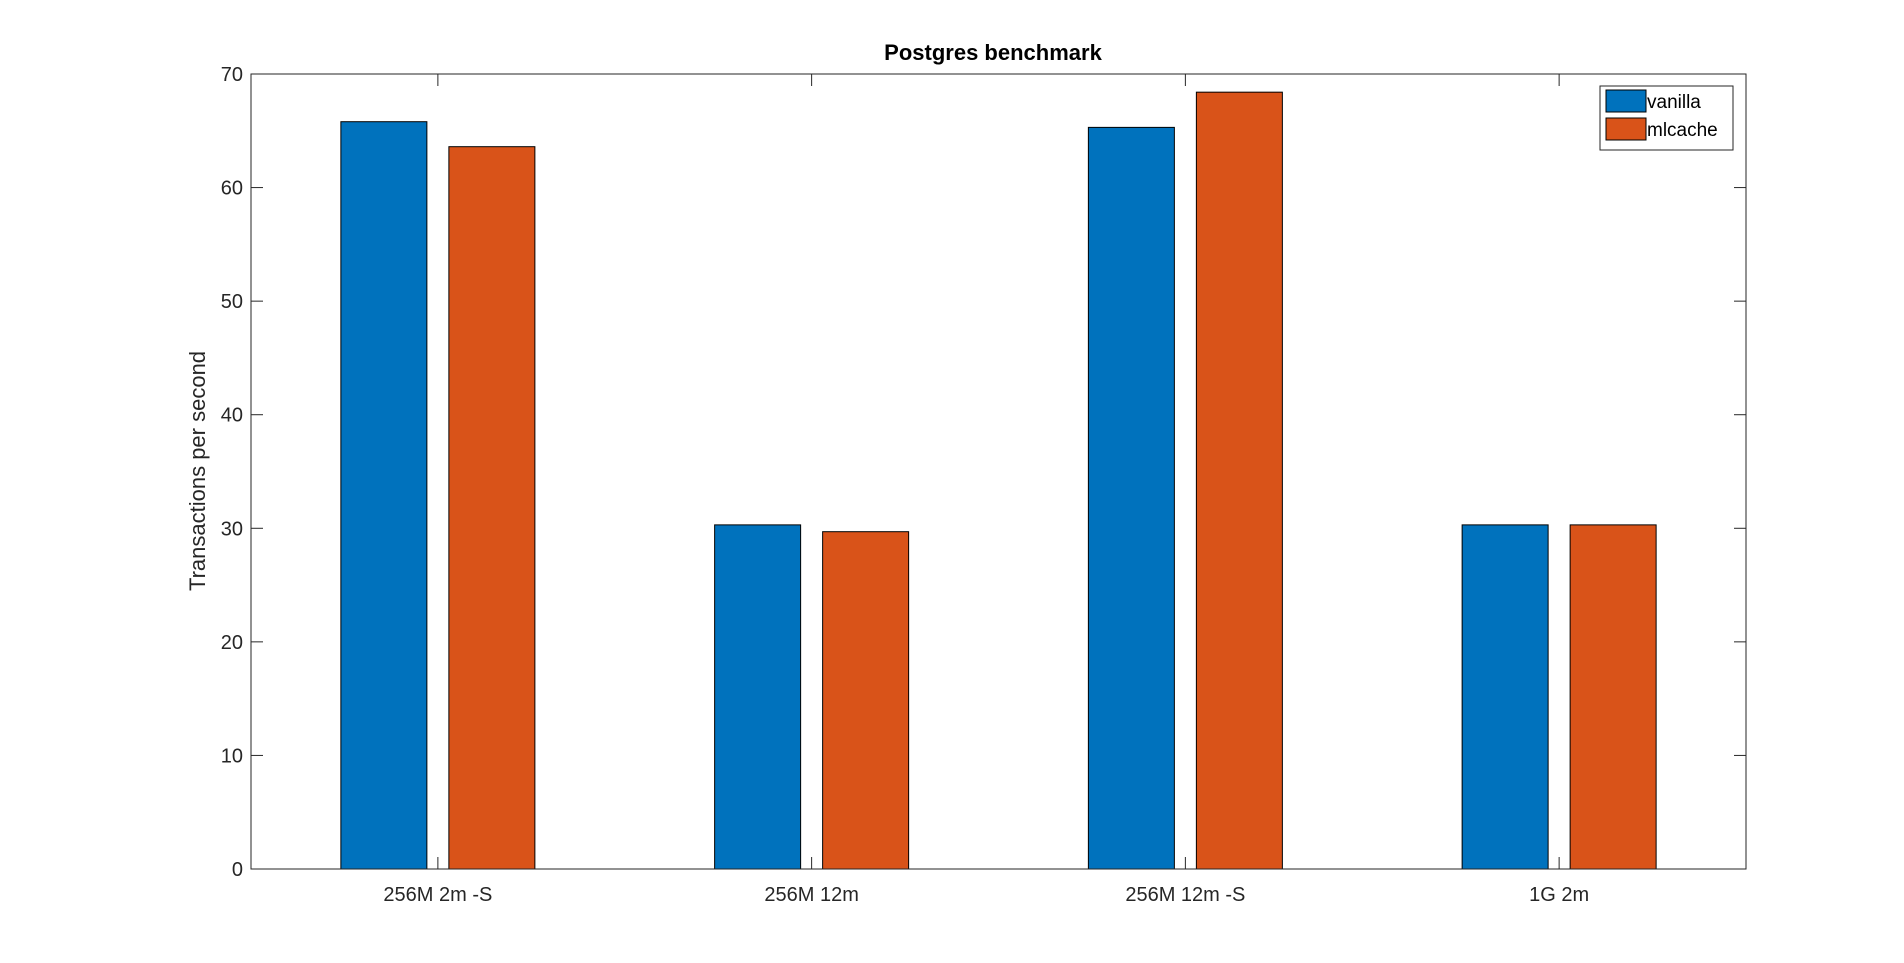 This screenshot has width=1904, height=963. What do you see at coordinates (237, 870) in the screenshot?
I see `y-tick-label-0: 0` at bounding box center [237, 870].